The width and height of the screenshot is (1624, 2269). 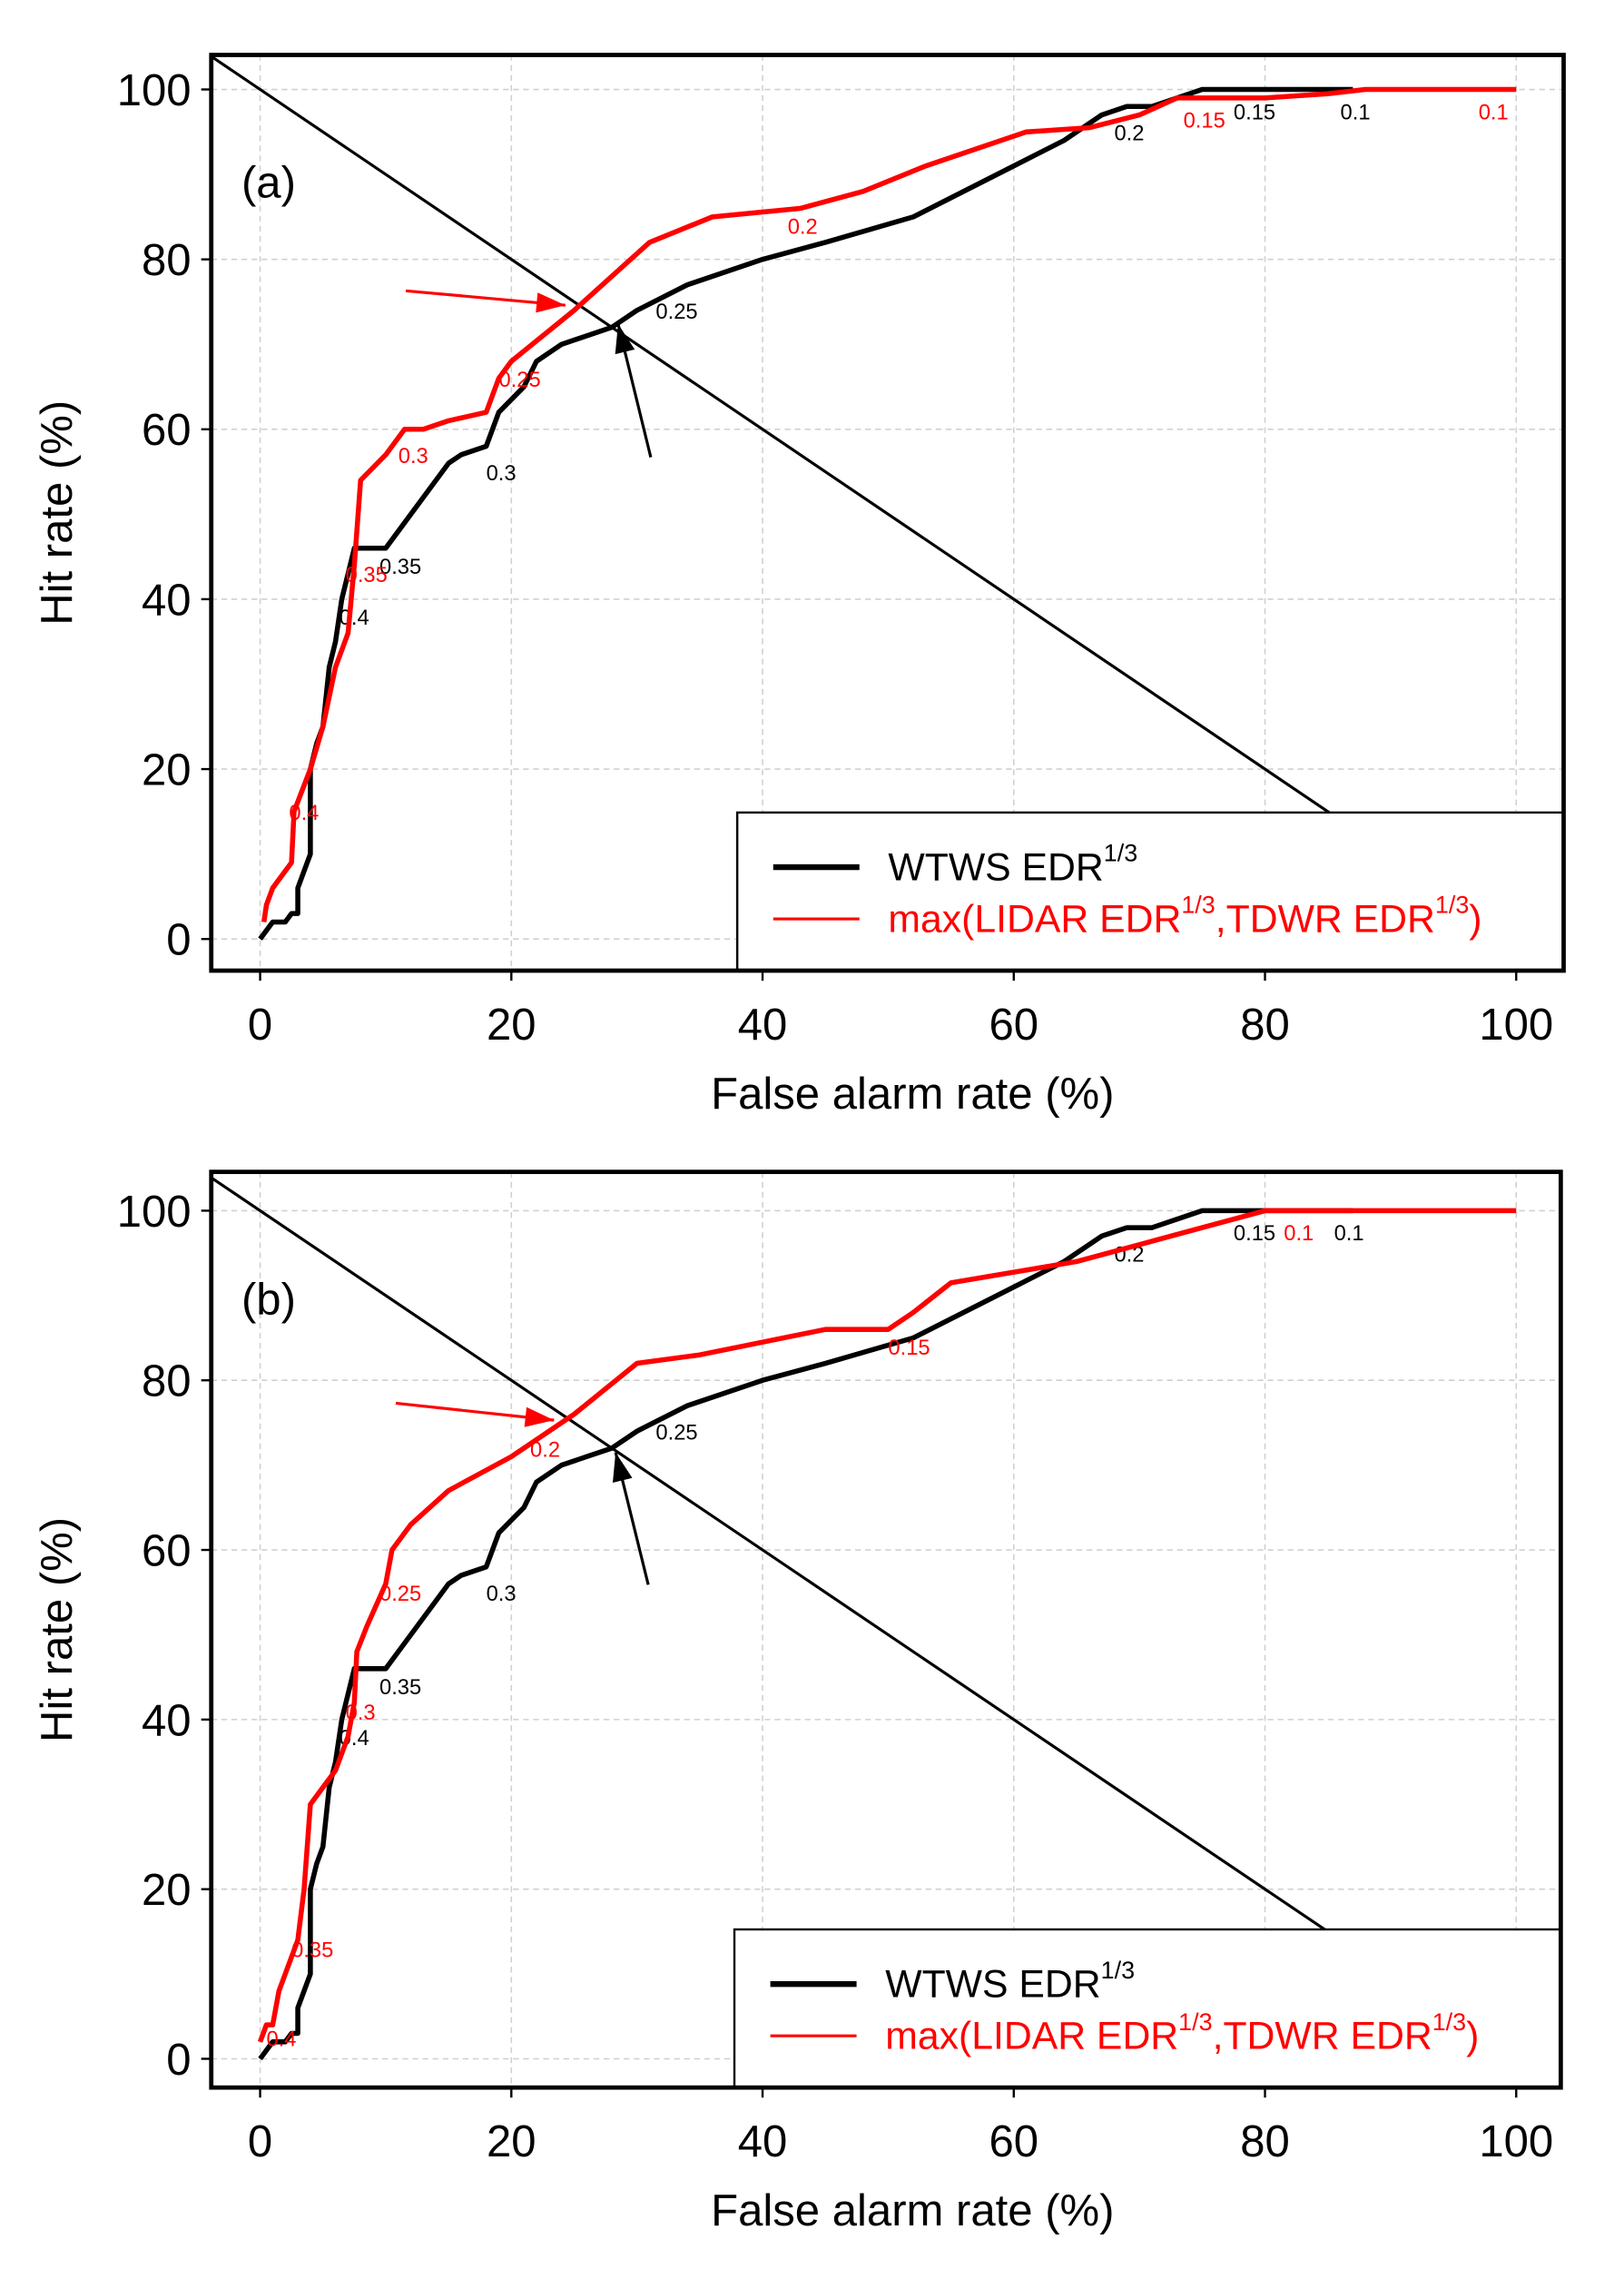 What do you see at coordinates (268, 1299) in the screenshot?
I see `panel-label: (b)` at bounding box center [268, 1299].